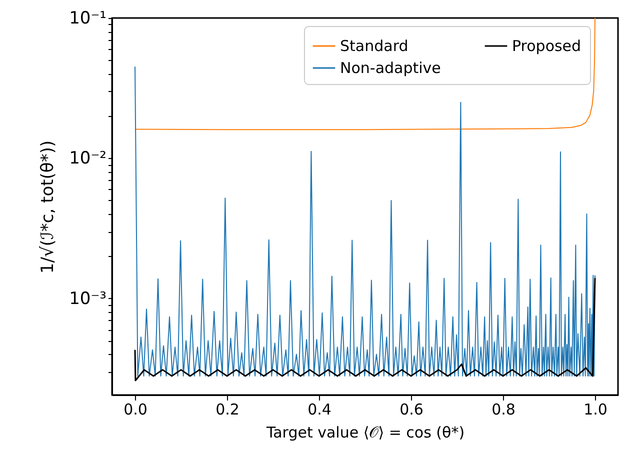 The height and width of the screenshot is (461, 640). Describe the element at coordinates (504, 409) in the screenshot. I see `x-tick-label: 0.8` at that location.